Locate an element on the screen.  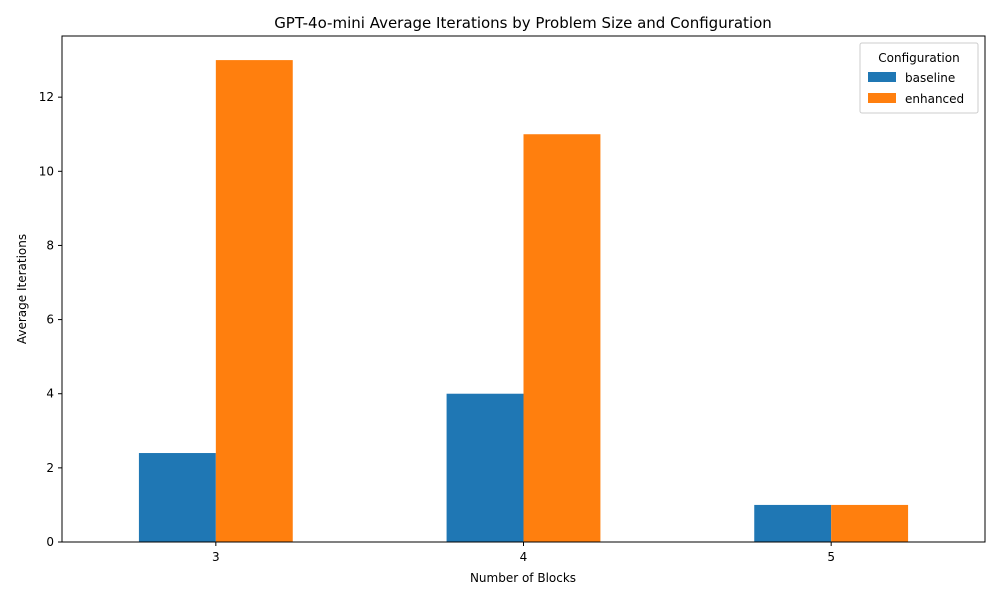
legend-swatch-baseline is located at coordinates (882, 77).